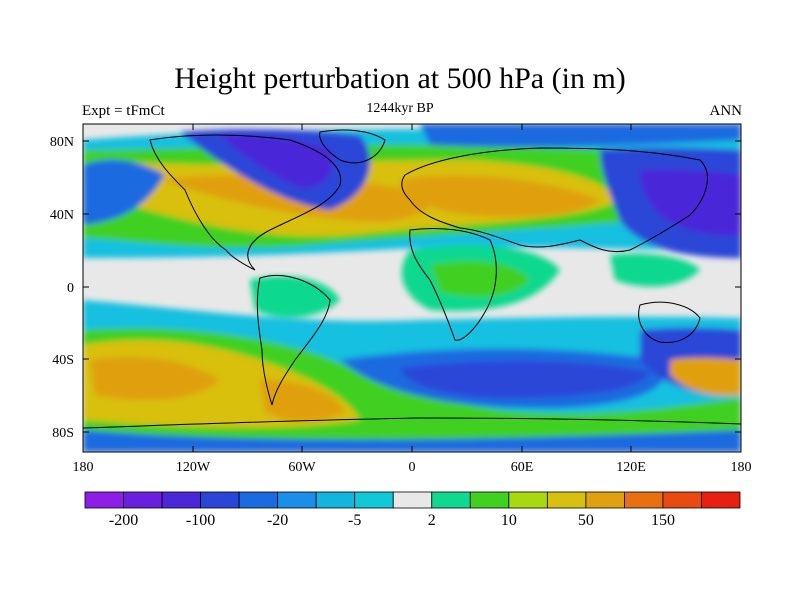 This screenshot has height=600, width=800. Describe the element at coordinates (412, 423) in the screenshot. I see `coast-antarctica` at that location.